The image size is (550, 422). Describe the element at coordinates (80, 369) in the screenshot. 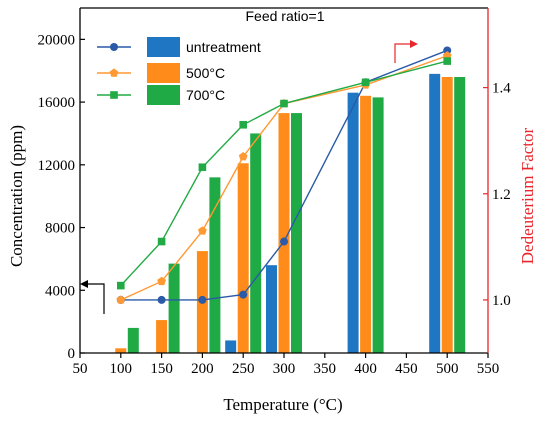

I see `x-tick-label-0: 50` at that location.